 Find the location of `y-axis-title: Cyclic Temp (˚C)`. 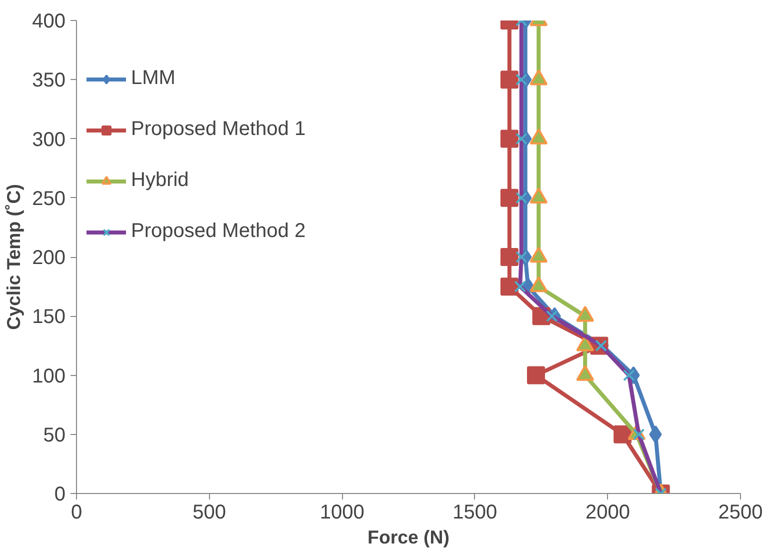

y-axis-title: Cyclic Temp (˚C) is located at coordinates (13, 257).